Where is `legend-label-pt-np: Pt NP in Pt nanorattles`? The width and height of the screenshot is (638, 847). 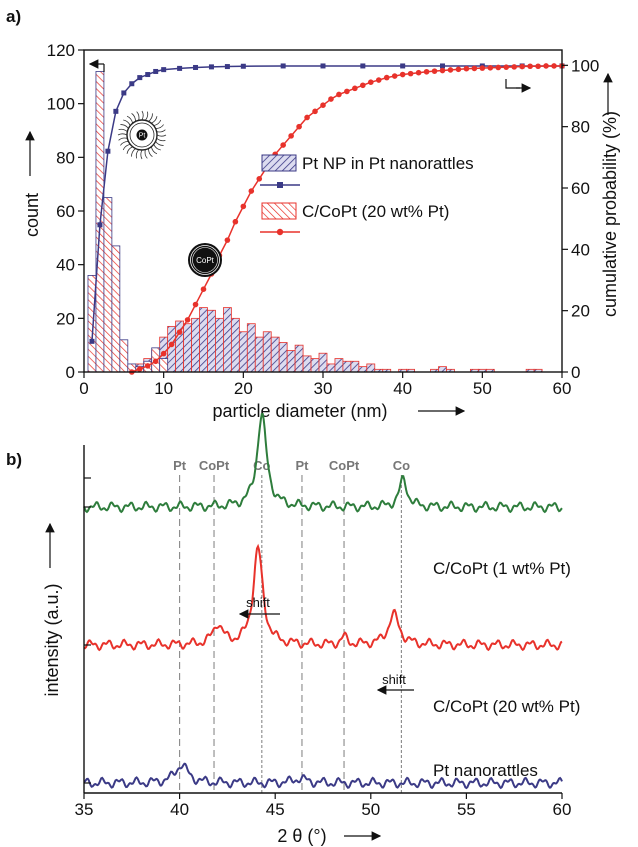
legend-label-pt-np: Pt NP in Pt nanorattles is located at coordinates (388, 163).